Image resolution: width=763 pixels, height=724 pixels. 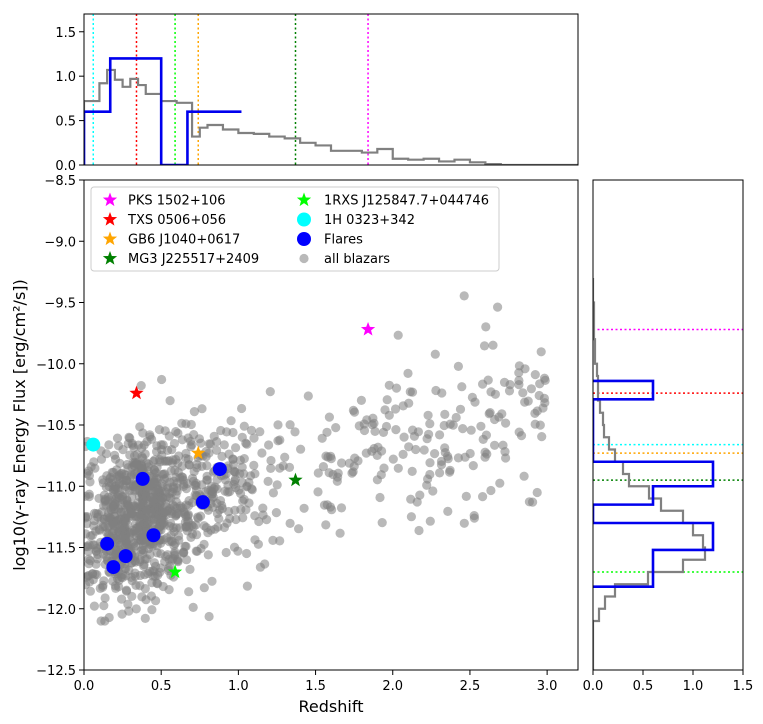 I want to click on ytick-label: −9.5, so click(x=60, y=304).